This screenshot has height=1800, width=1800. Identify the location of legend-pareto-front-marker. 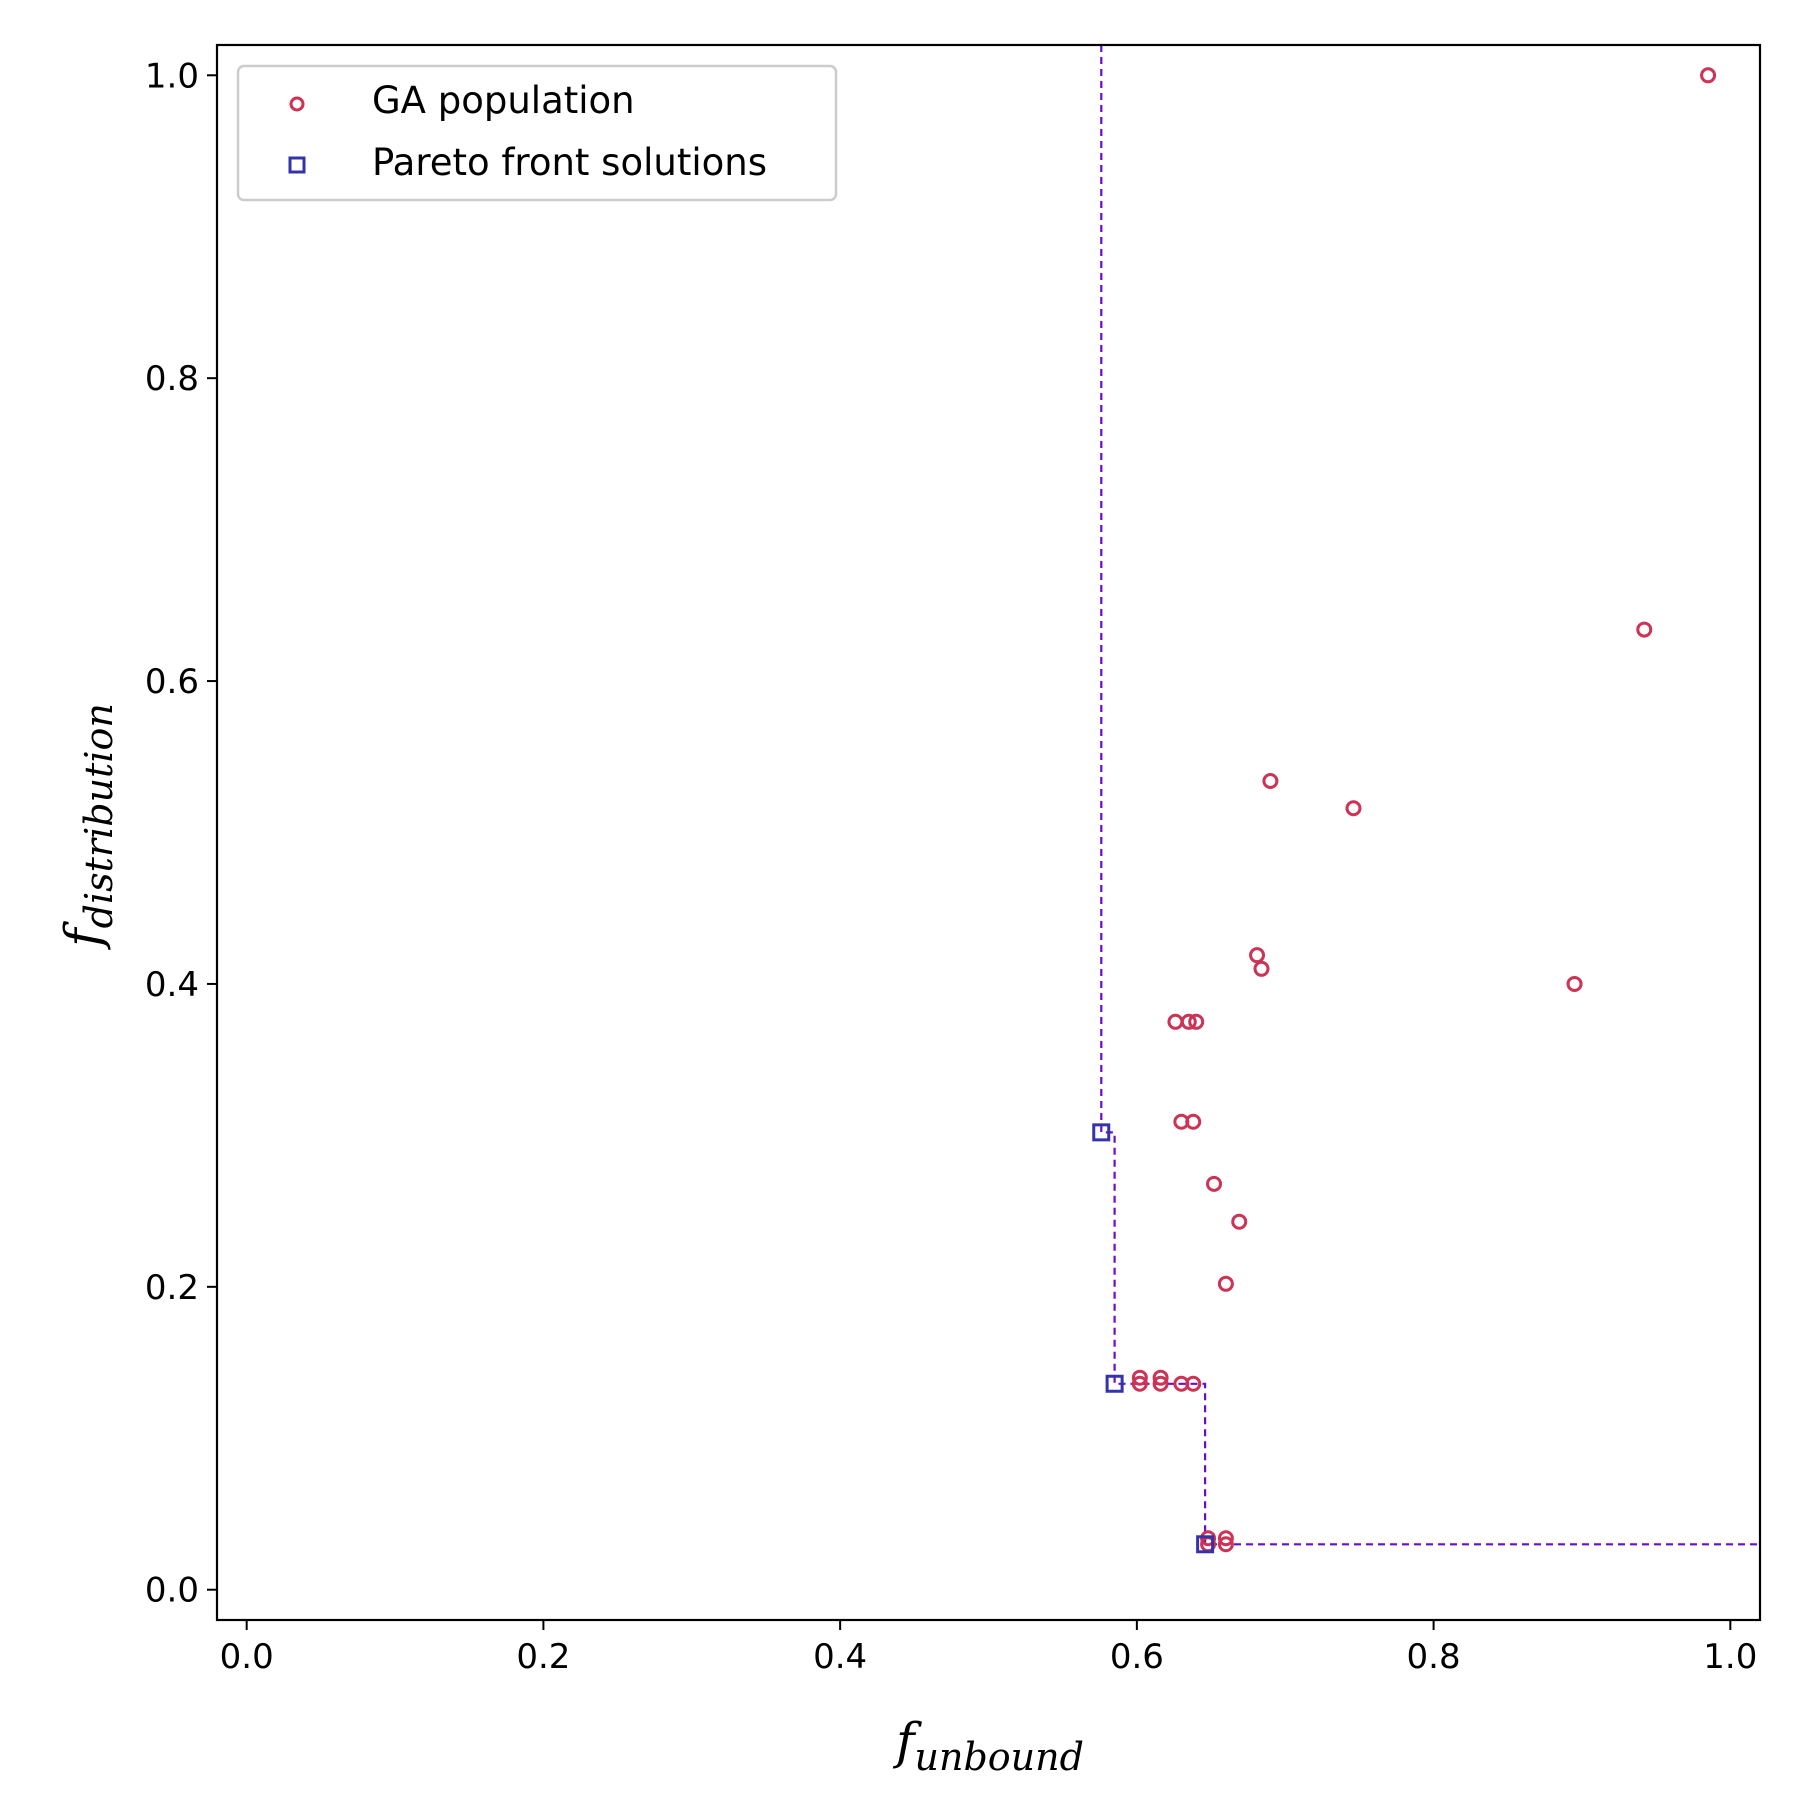
(297, 165).